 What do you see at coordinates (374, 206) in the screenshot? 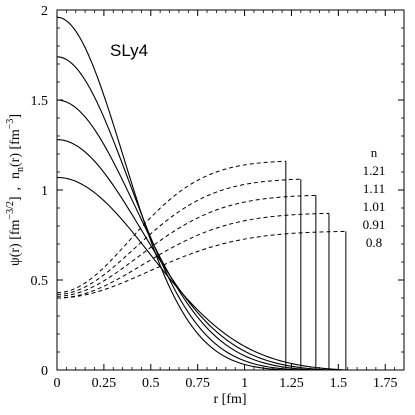
I see `legend-entry-3: 1.01` at bounding box center [374, 206].